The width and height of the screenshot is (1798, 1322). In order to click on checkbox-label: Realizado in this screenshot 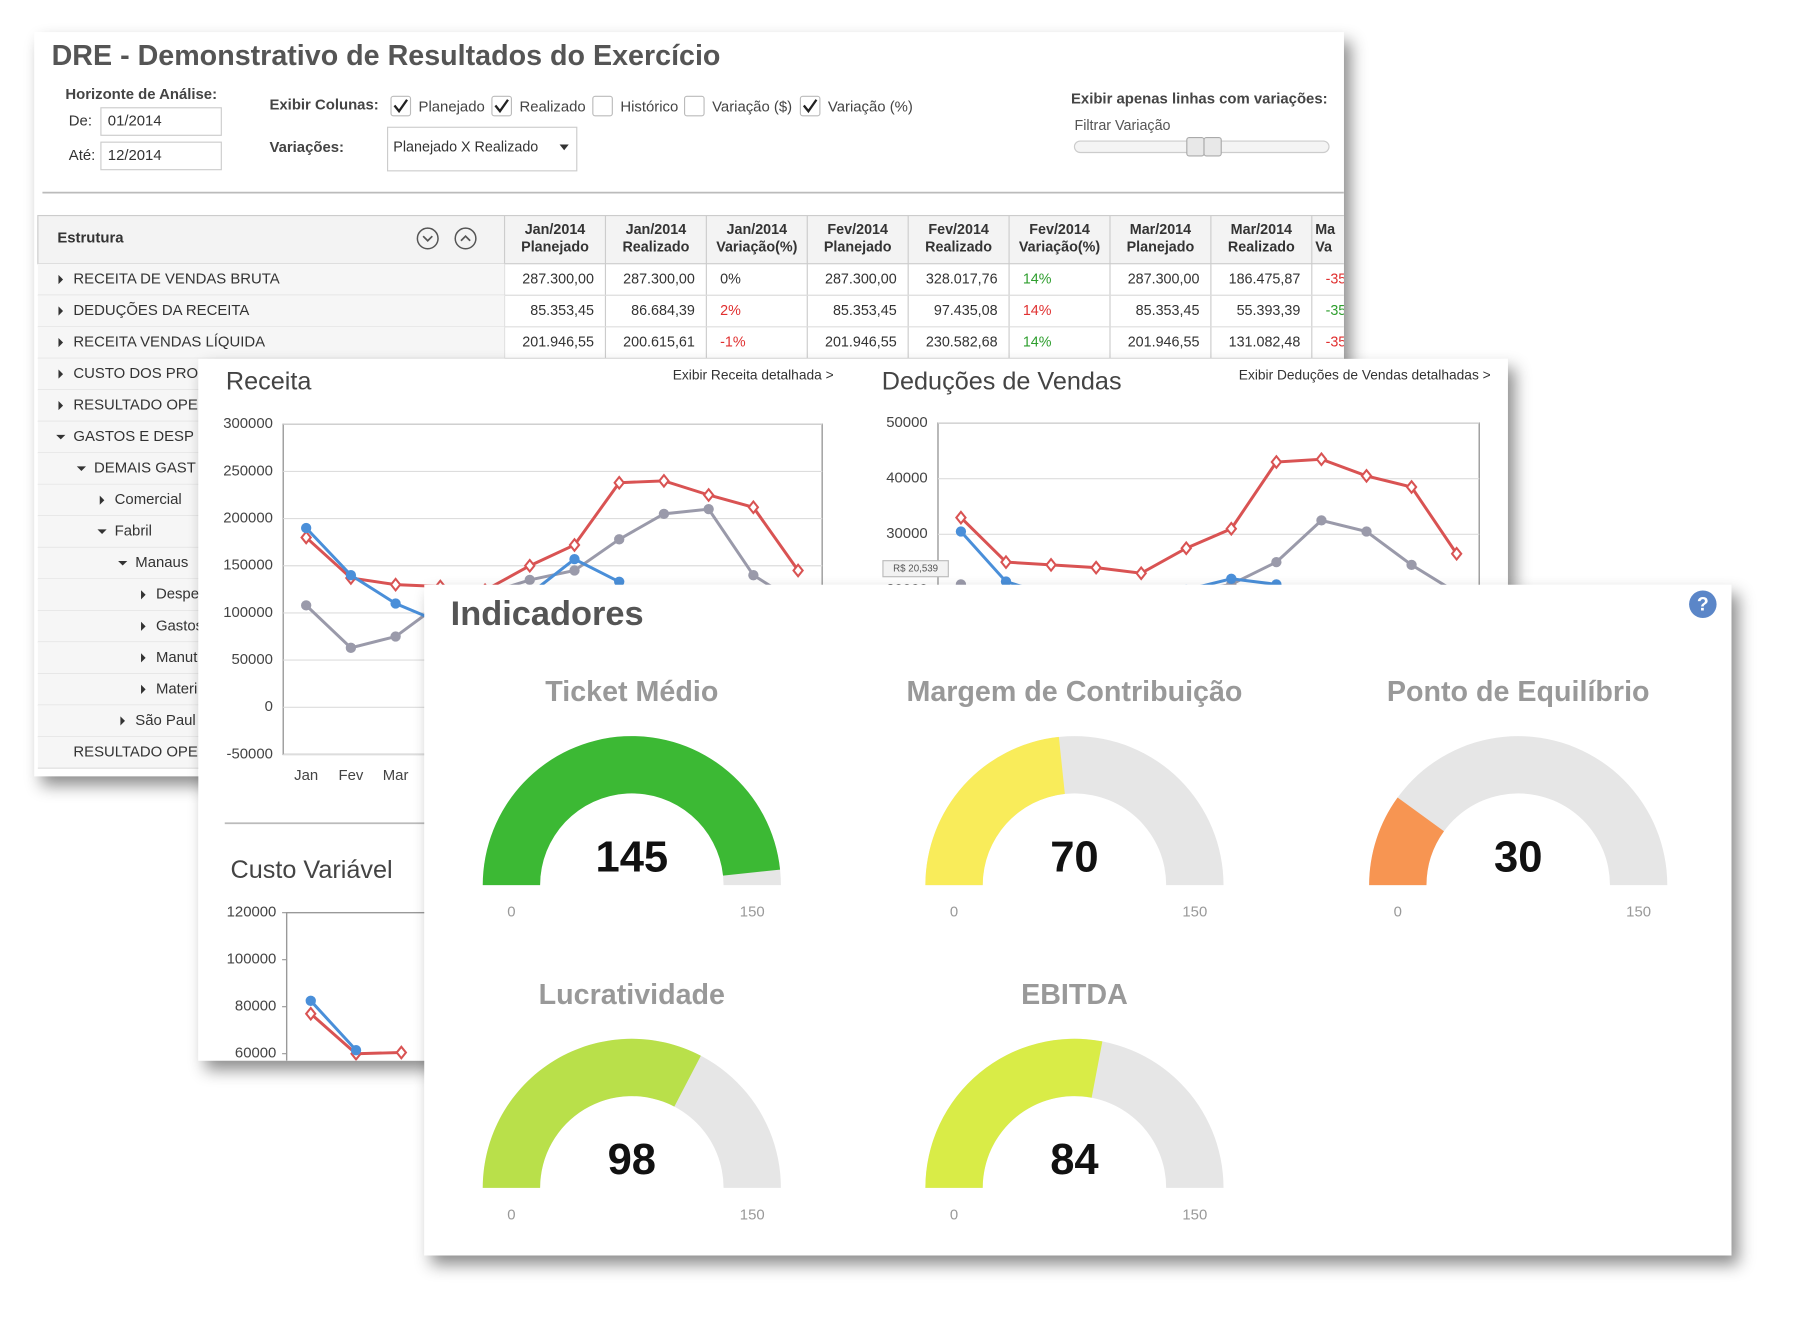, I will do `click(552, 108)`.